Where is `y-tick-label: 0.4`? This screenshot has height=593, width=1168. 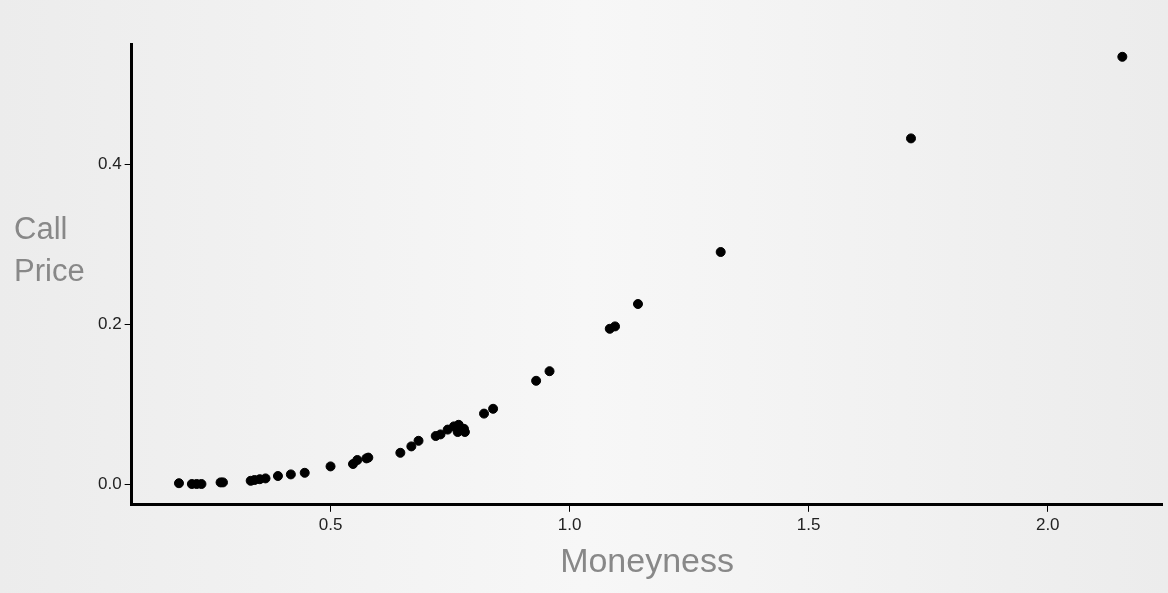 y-tick-label: 0.4 is located at coordinates (109, 163).